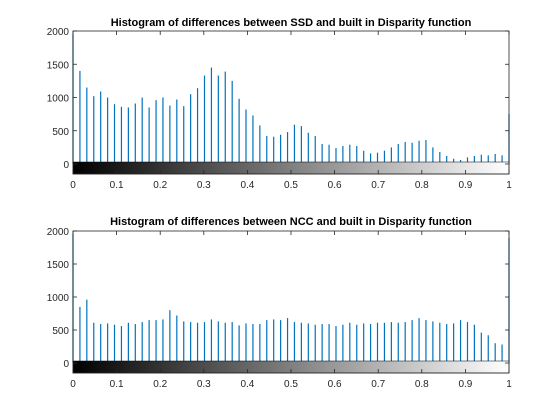  I want to click on ssd-x-tick-label: 0.5, so click(291, 185).